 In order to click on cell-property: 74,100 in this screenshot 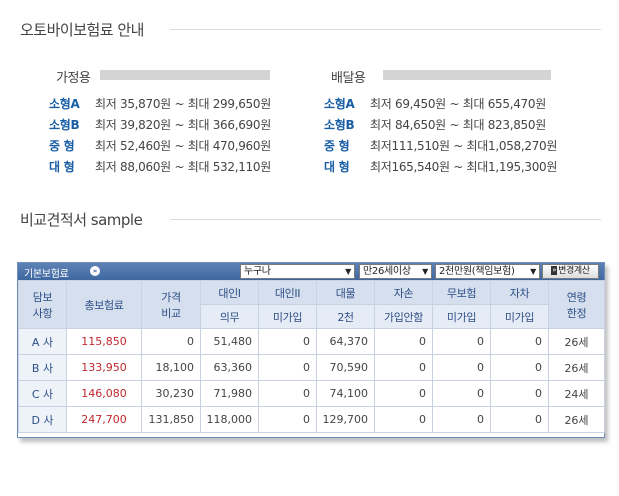, I will do `click(345, 393)`.